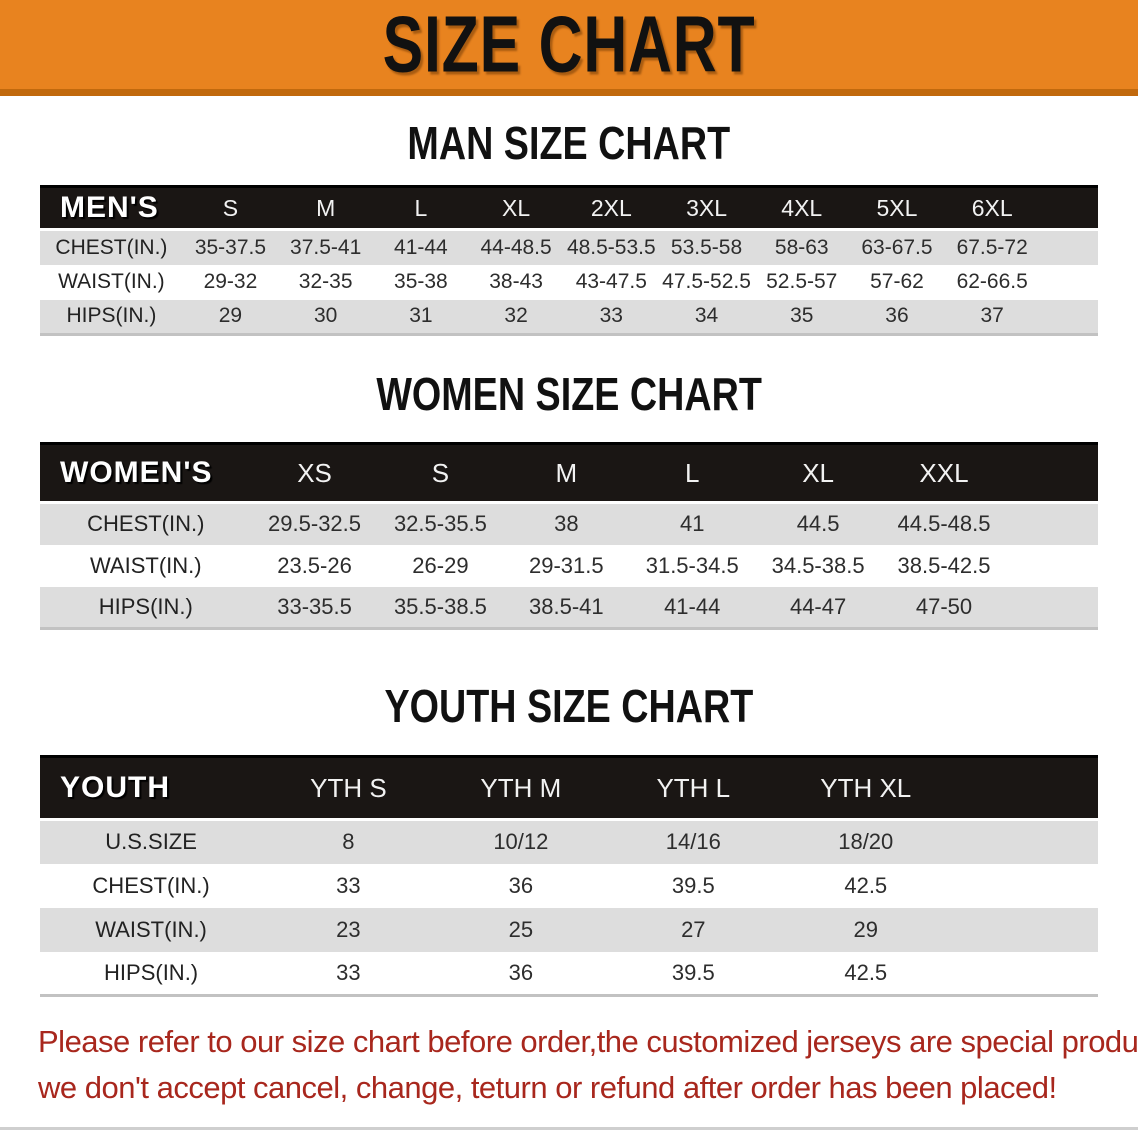 The image size is (1138, 1132). I want to click on size-value-cell: 43-47.5, so click(611, 281).